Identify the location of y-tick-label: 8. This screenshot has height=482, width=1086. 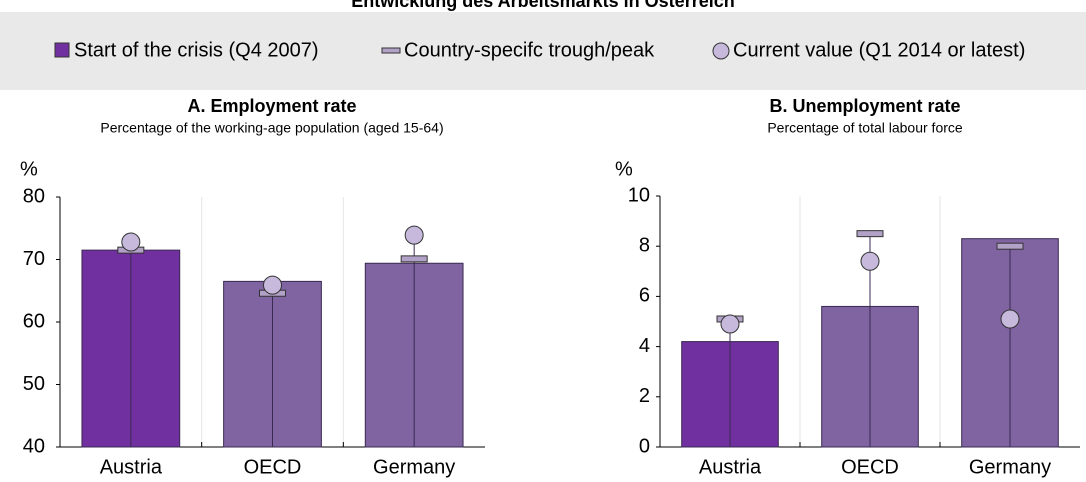
(644, 245).